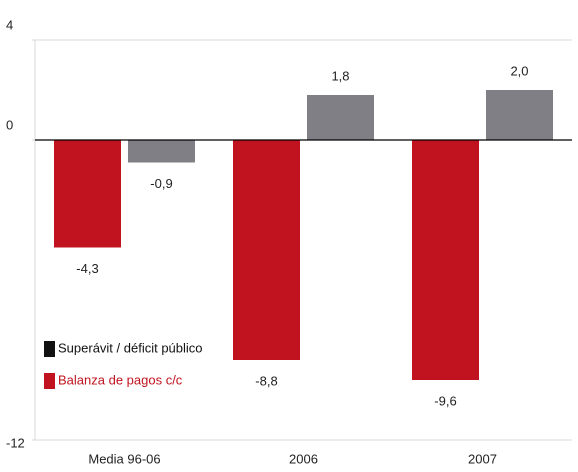  I want to click on value-label: -9,6, so click(445, 400).